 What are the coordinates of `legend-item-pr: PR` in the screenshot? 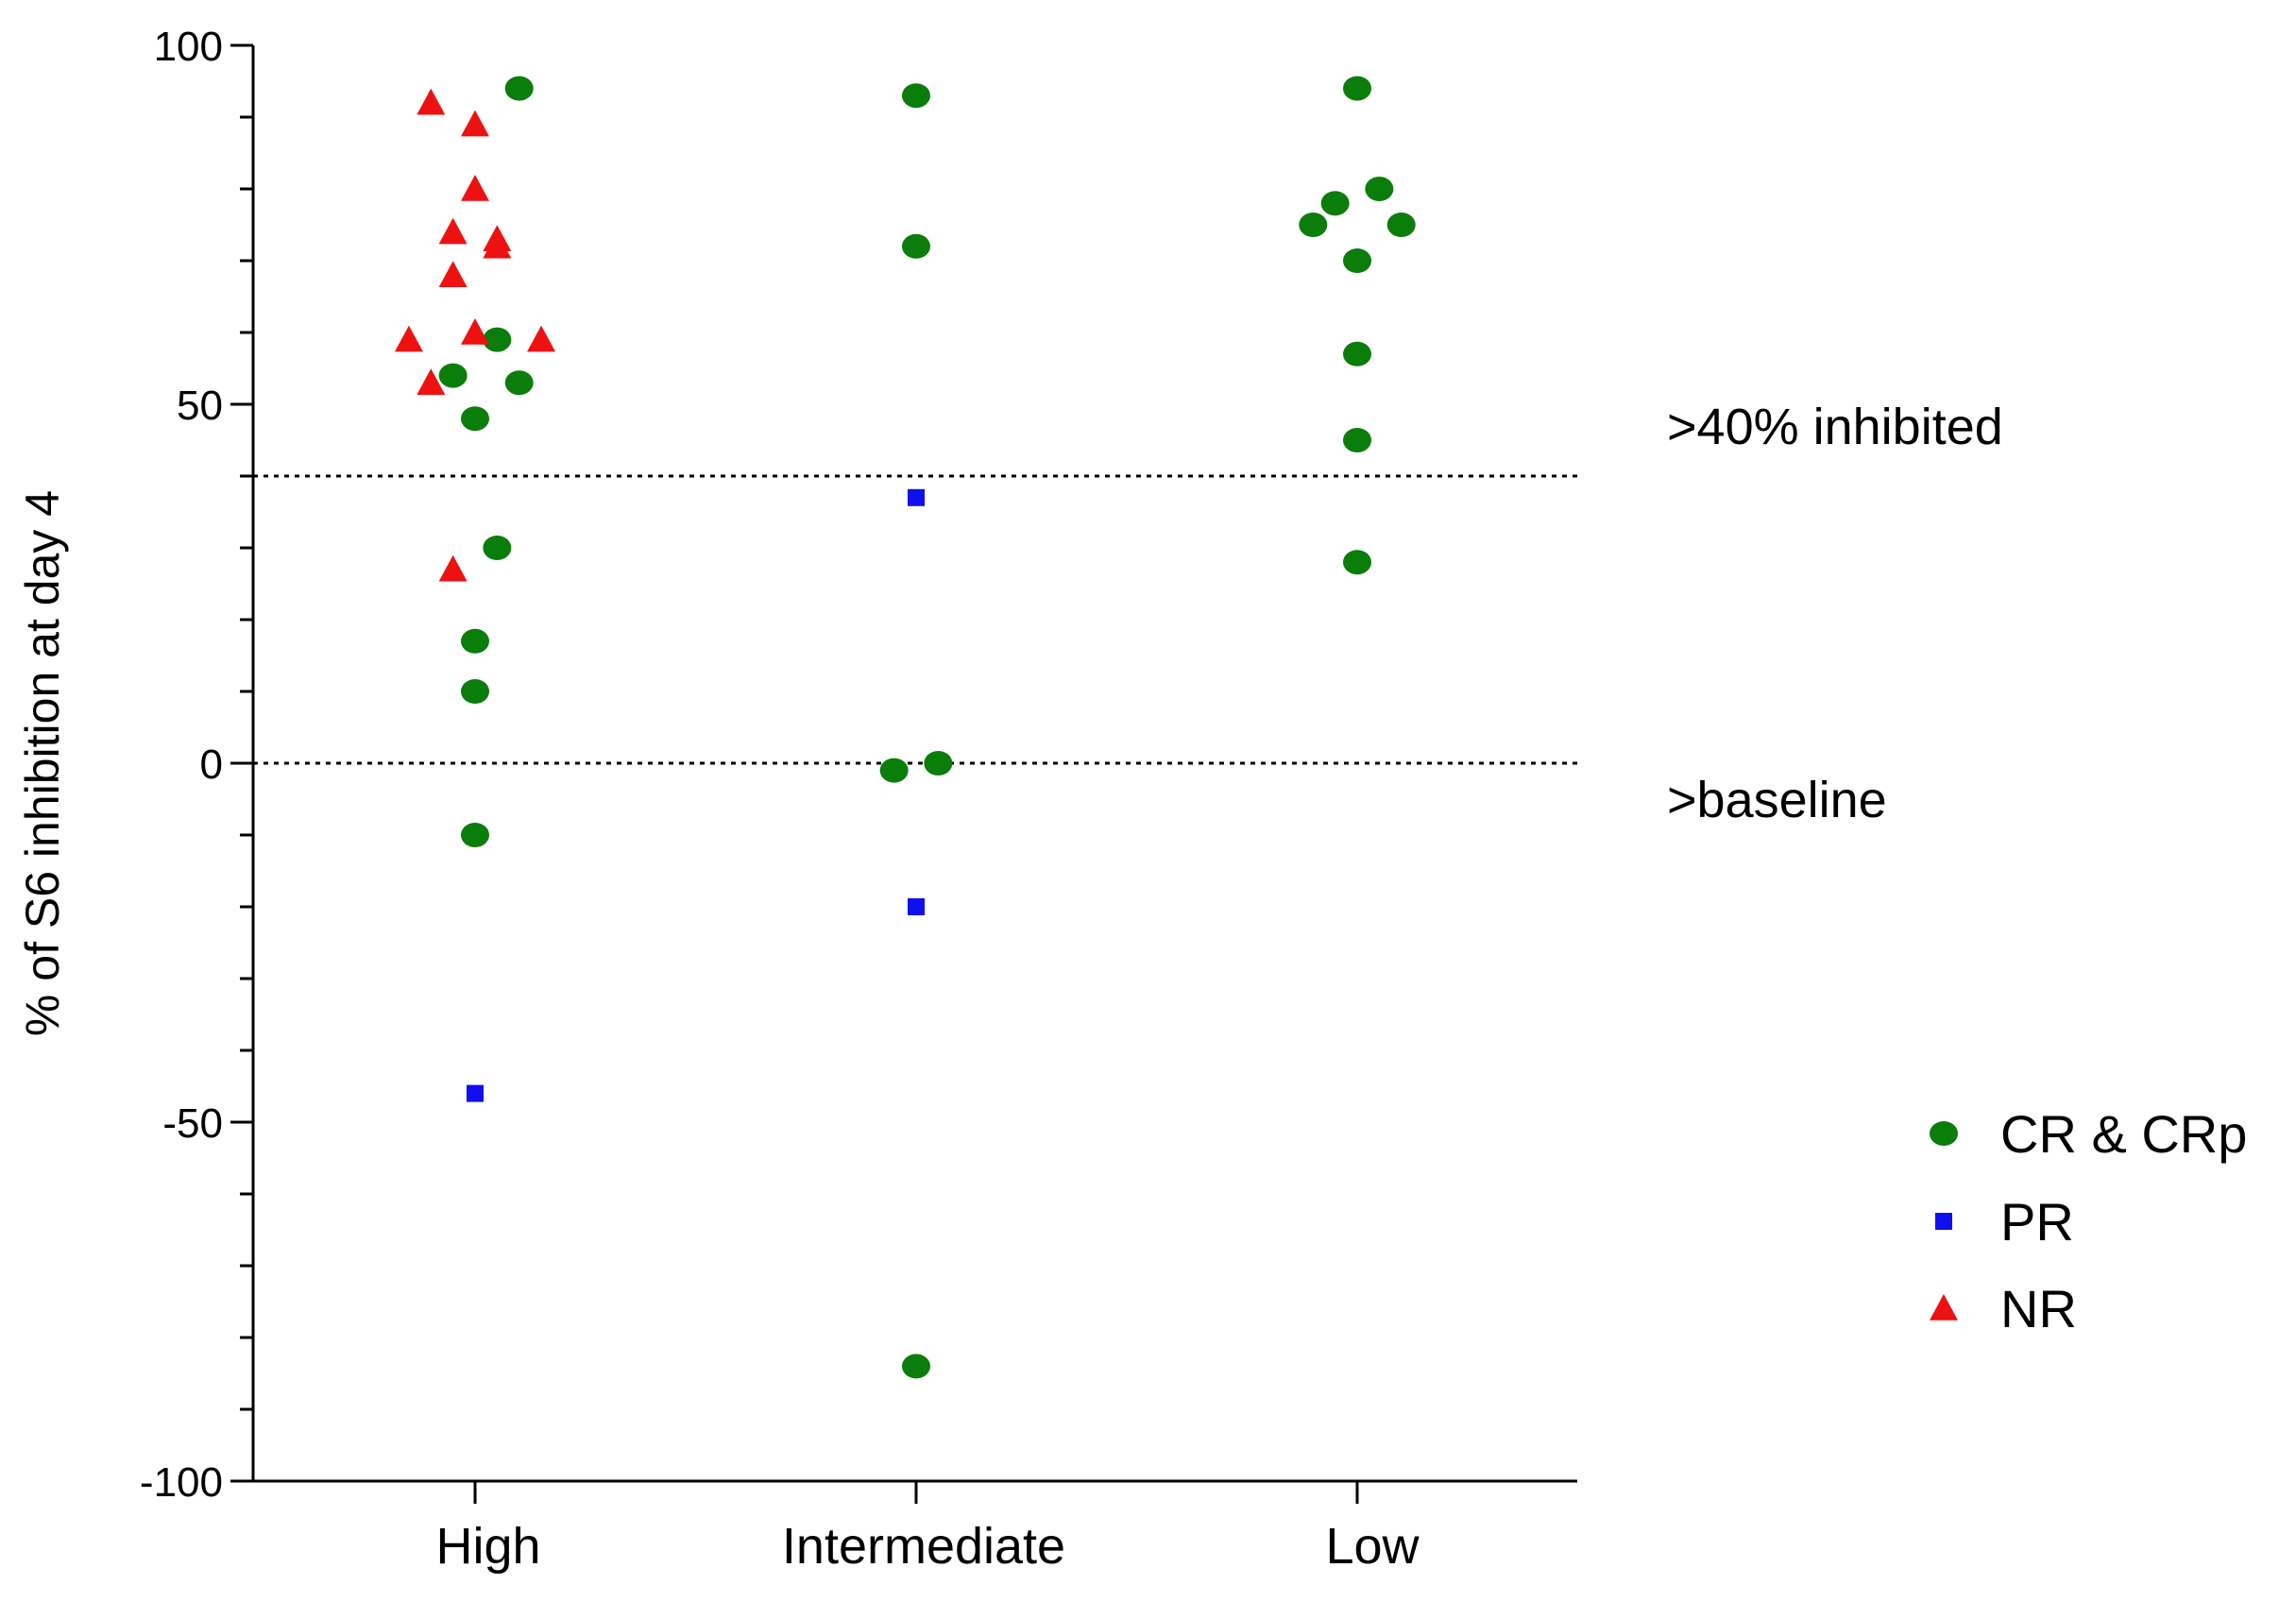 It's located at (2005, 1222).